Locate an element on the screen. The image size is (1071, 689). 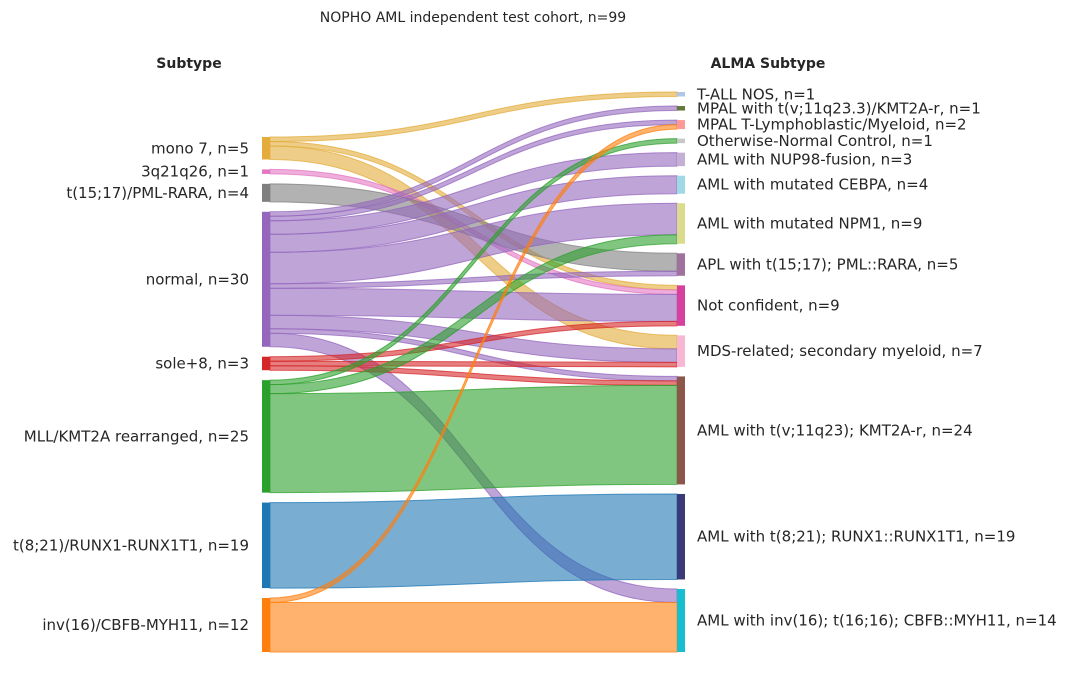
left-node-bar-mono7 is located at coordinates (266, 148).